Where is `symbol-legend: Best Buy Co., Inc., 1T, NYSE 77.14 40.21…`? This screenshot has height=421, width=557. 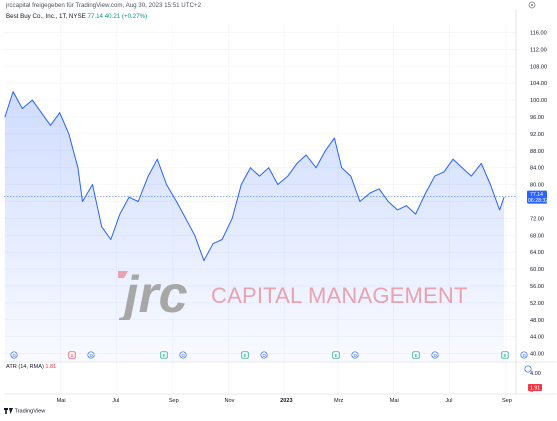 symbol-legend: Best Buy Co., Inc., 1T, NYSE 77.14 40.21… is located at coordinates (76, 16).